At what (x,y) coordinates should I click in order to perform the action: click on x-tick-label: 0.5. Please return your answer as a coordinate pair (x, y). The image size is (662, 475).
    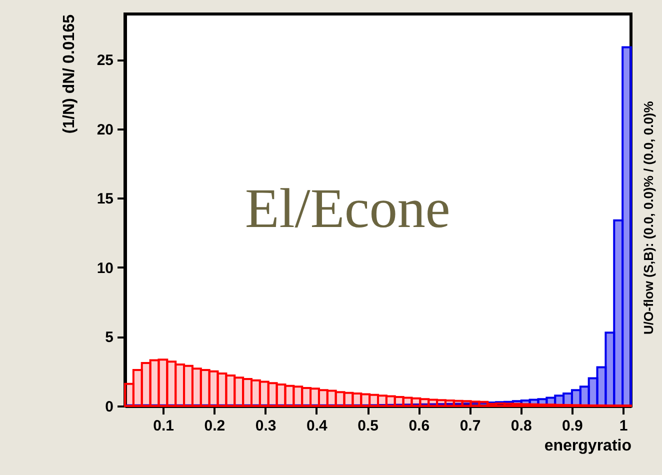
    Looking at the image, I should click on (368, 426).